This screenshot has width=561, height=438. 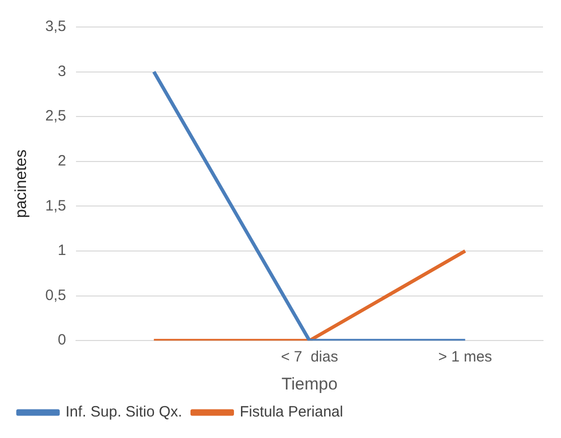 What do you see at coordinates (62, 161) in the screenshot?
I see `y-tick-label: 2` at bounding box center [62, 161].